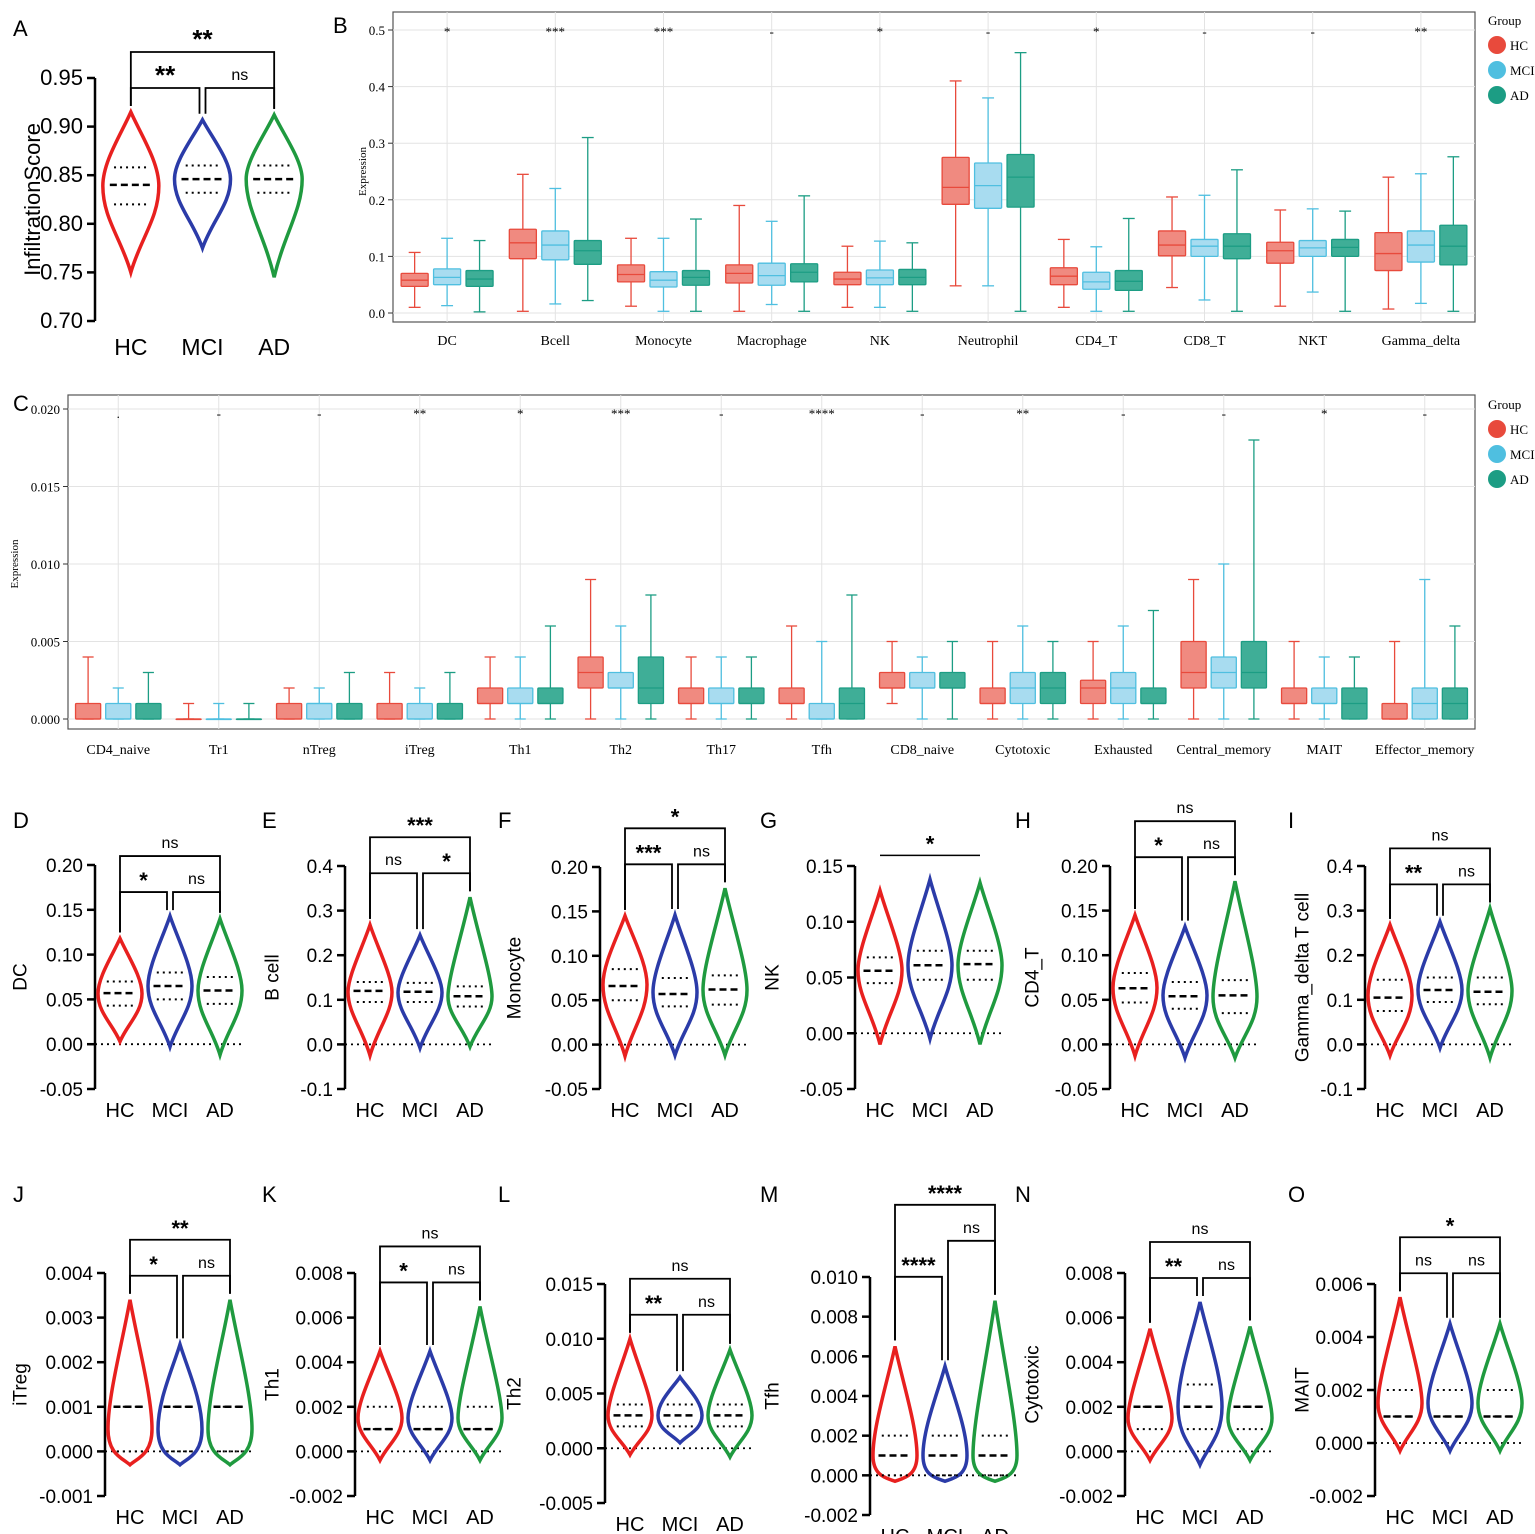 This screenshot has height=1534, width=1535. Describe the element at coordinates (1302, 977) in the screenshot. I see `y-axis-label: Gamma_delta T cell` at that location.